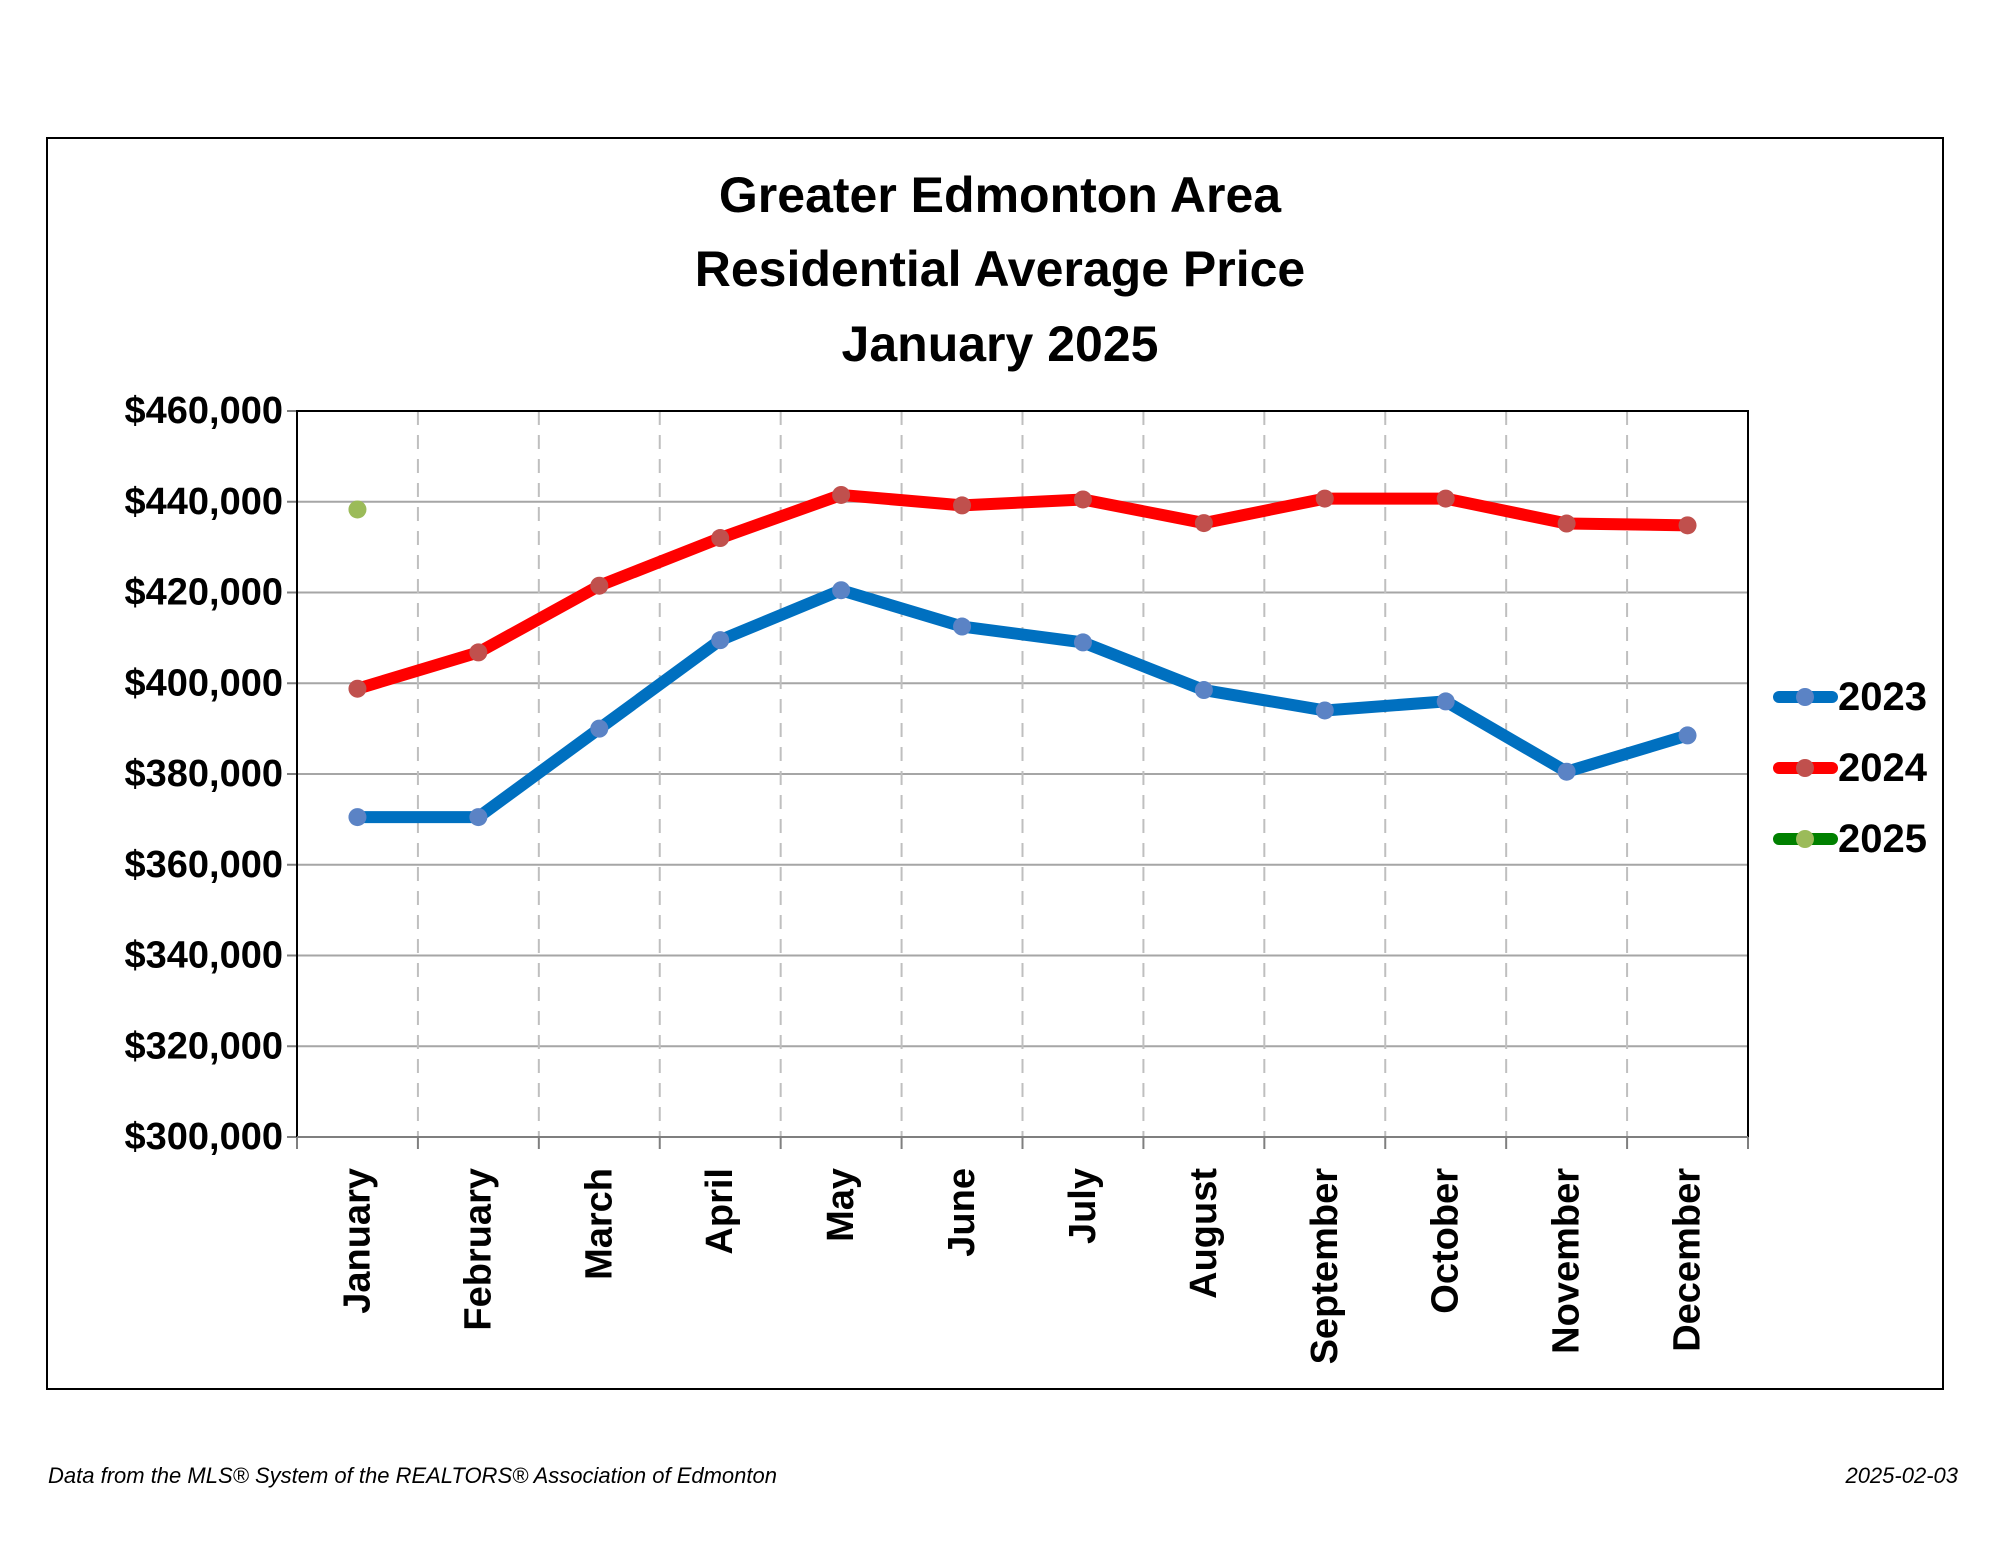 The height and width of the screenshot is (1545, 2000). Describe the element at coordinates (1000, 195) in the screenshot. I see `chart-title-line-1: Greater Edmonton Area` at that location.